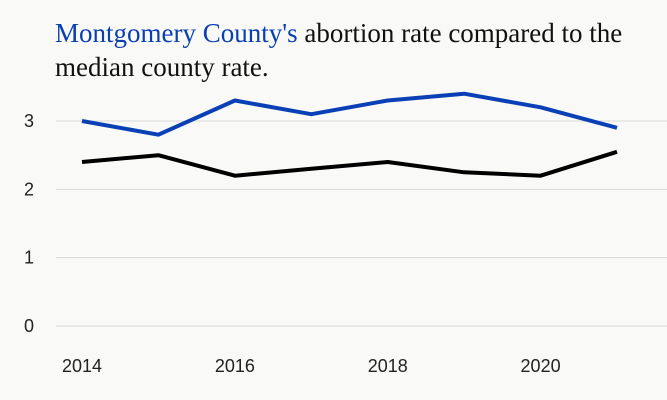 The height and width of the screenshot is (400, 667). Describe the element at coordinates (29, 189) in the screenshot. I see `y-tick-label: 2` at that location.